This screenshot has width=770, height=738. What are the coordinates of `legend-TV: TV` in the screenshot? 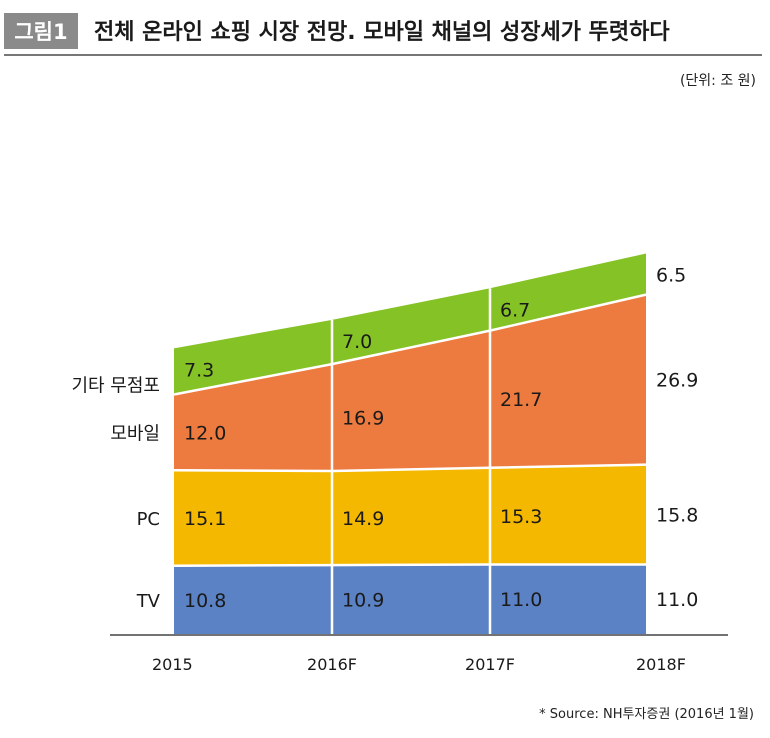 It's located at (148, 601).